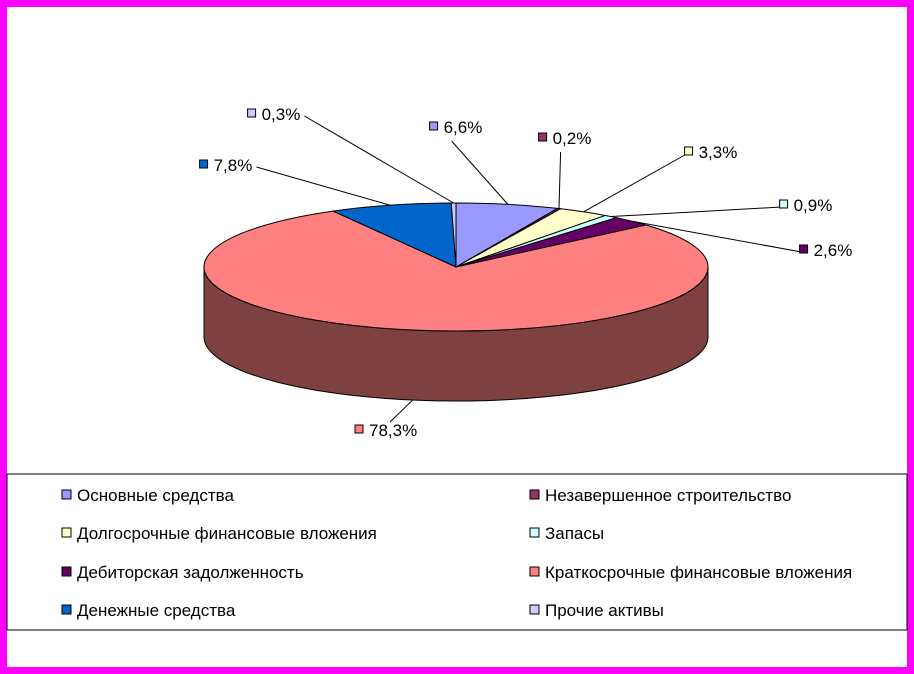  Describe the element at coordinates (233, 165) in the screenshot. I see `data-label-6: 7,8%` at that location.